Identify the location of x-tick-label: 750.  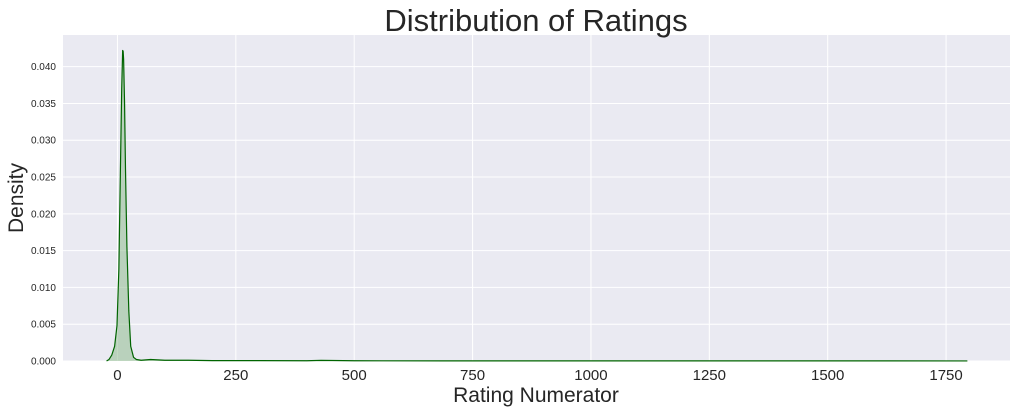
(472, 375).